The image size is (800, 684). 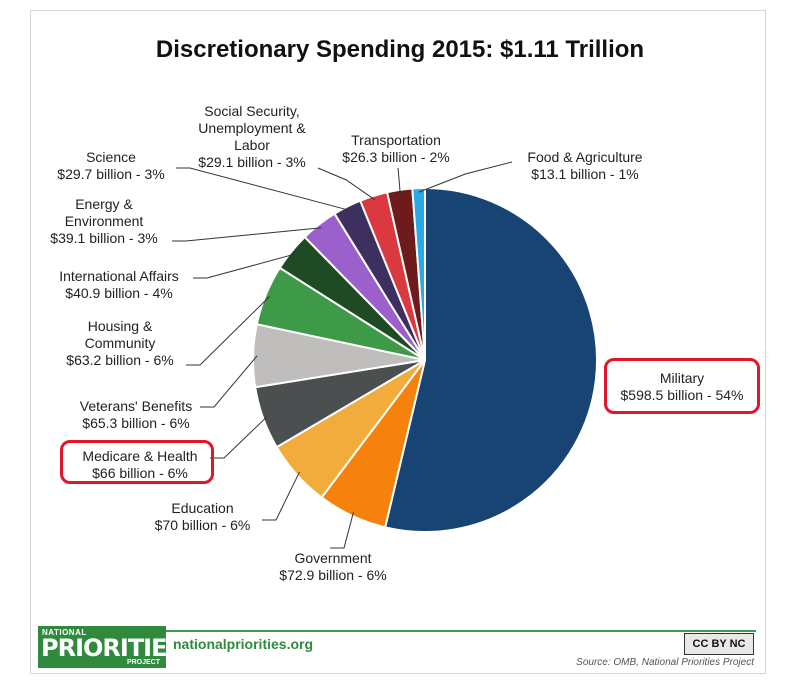 I want to click on label-science: Science $29.7 billion - 3%, so click(x=111, y=166).